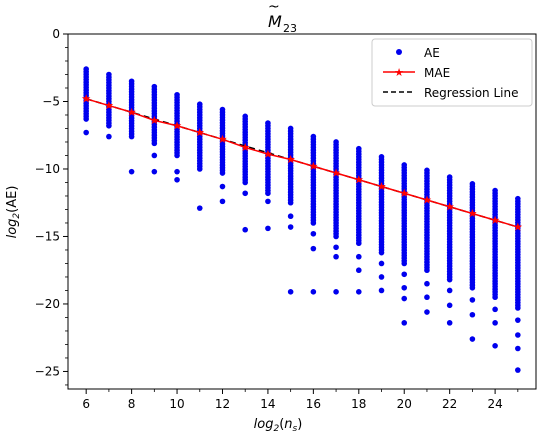 The image size is (550, 442). Describe the element at coordinates (300, 400) in the screenshot. I see `x-axis-ticks: 6 8 10 12 14 16 18 20 22 24` at that location.